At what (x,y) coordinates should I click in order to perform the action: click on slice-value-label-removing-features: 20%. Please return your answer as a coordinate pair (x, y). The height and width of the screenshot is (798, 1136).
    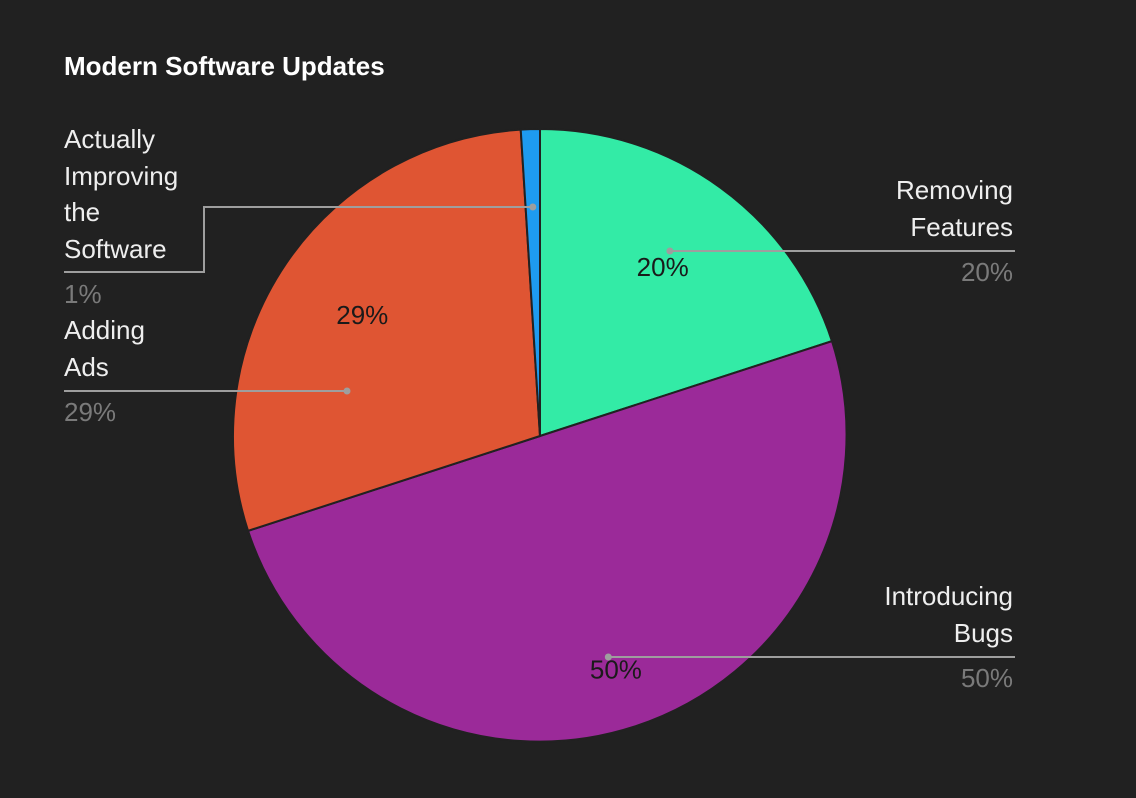
    Looking at the image, I should click on (663, 267).